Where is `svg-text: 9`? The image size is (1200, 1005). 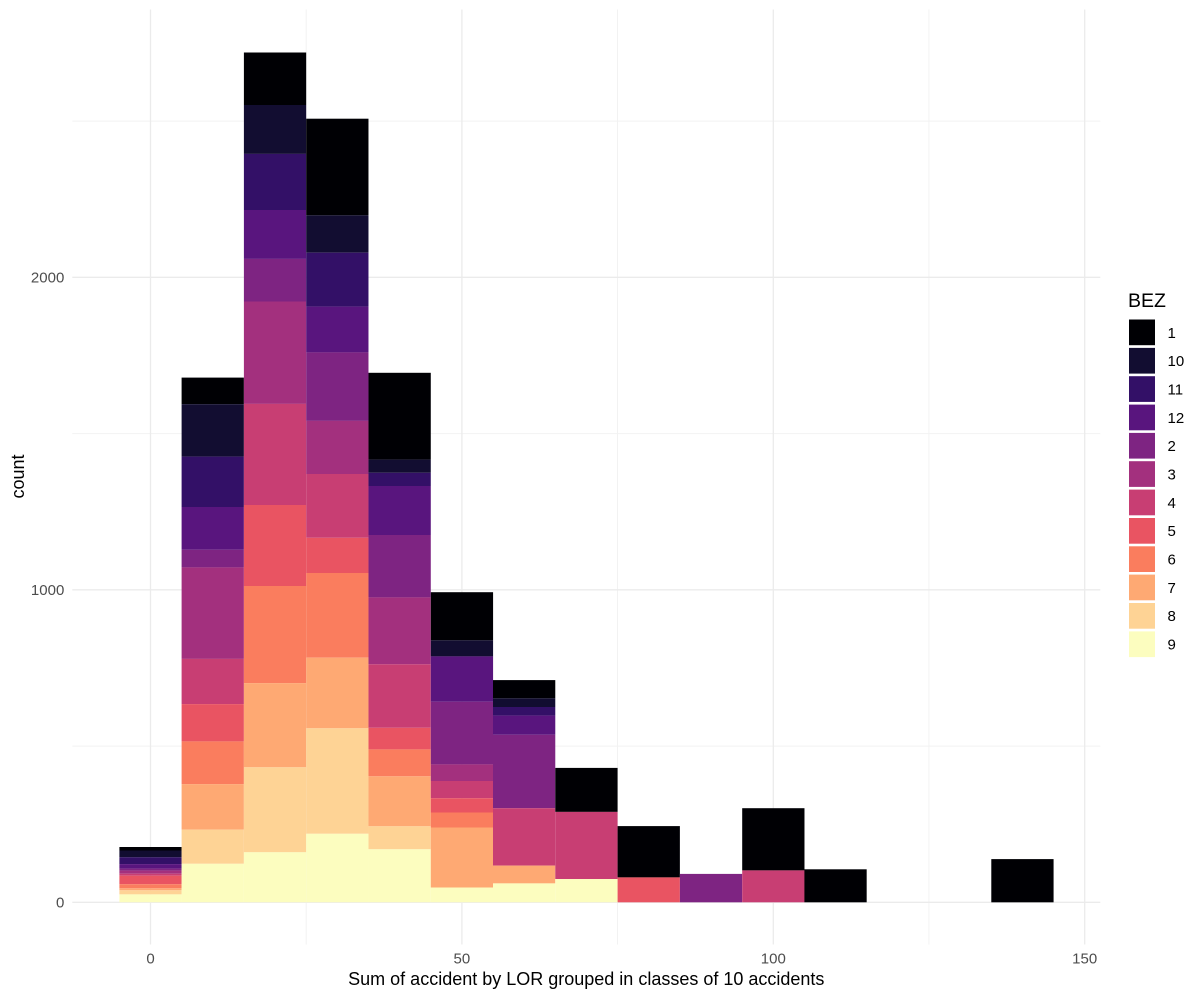
svg-text: 9 is located at coordinates (1172, 645).